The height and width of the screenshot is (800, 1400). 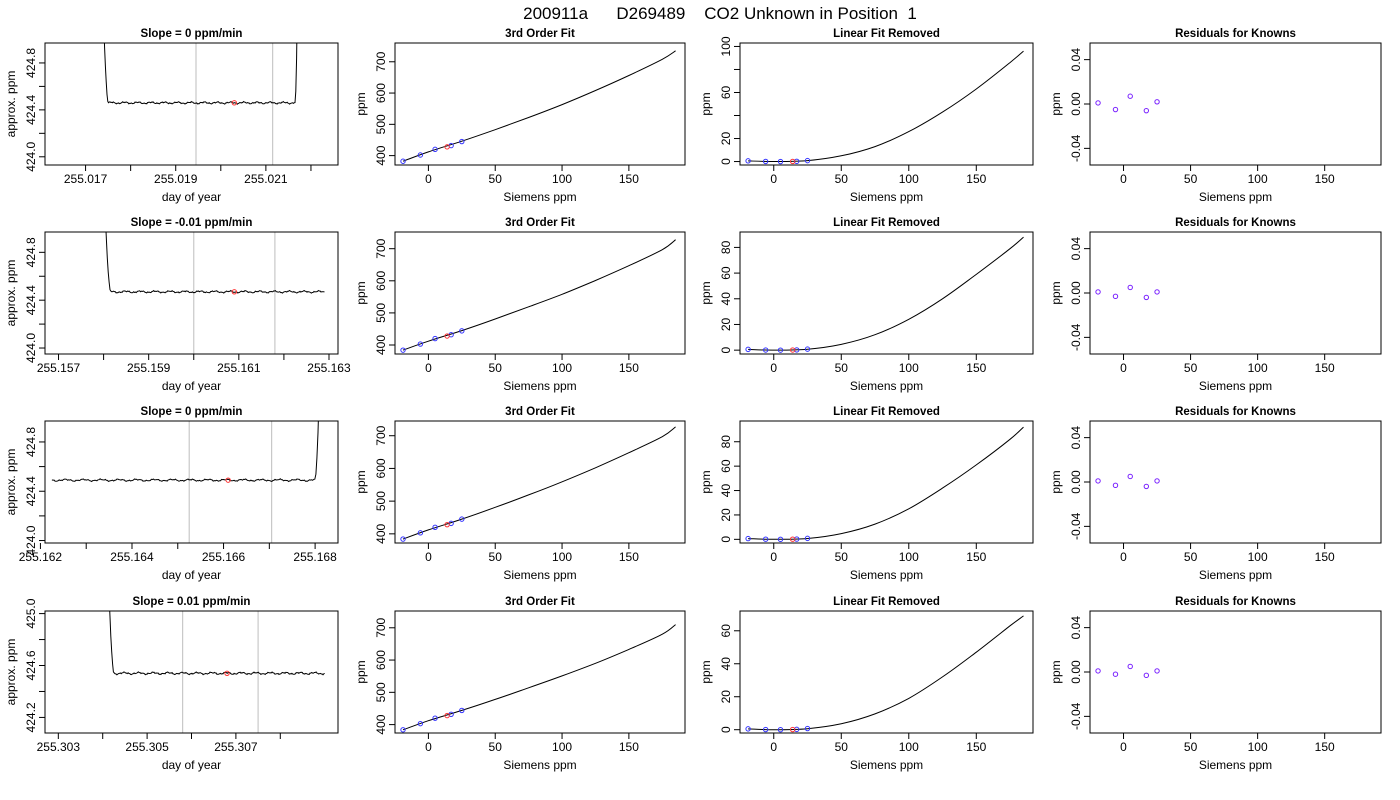 I want to click on y-tick-label: -0.04, so click(x=1076, y=716).